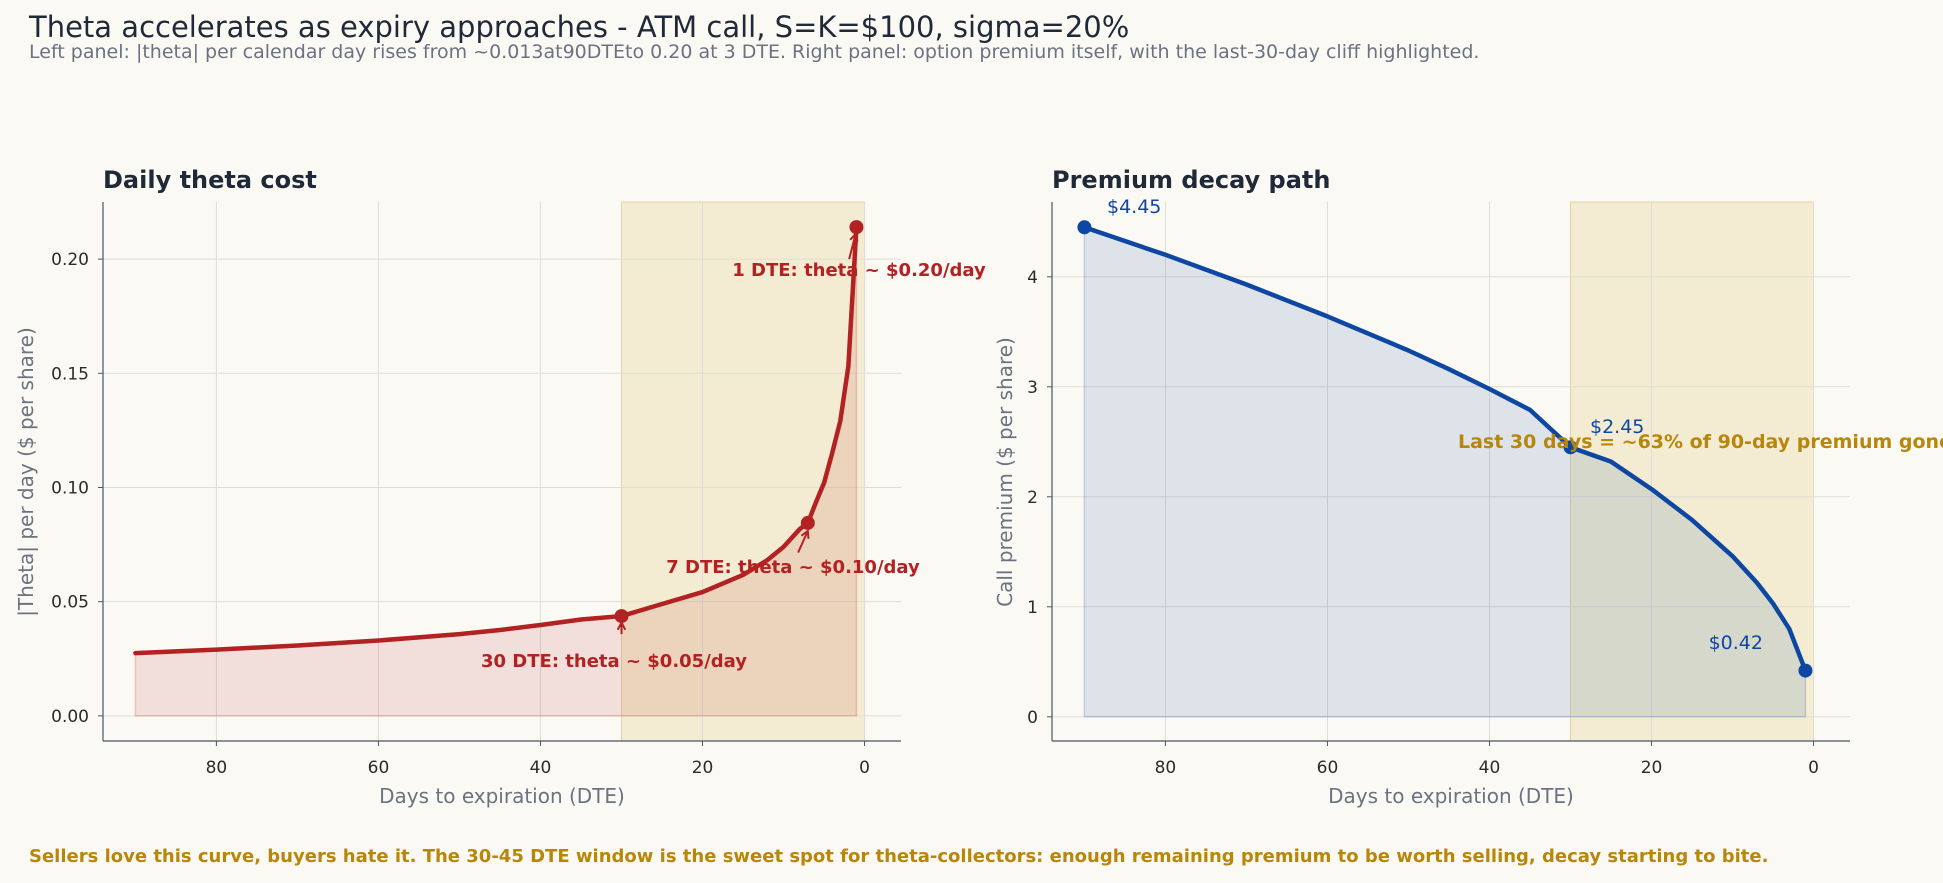  What do you see at coordinates (1736, 643) in the screenshot?
I see `premium-label-1dte: $0.42` at bounding box center [1736, 643].